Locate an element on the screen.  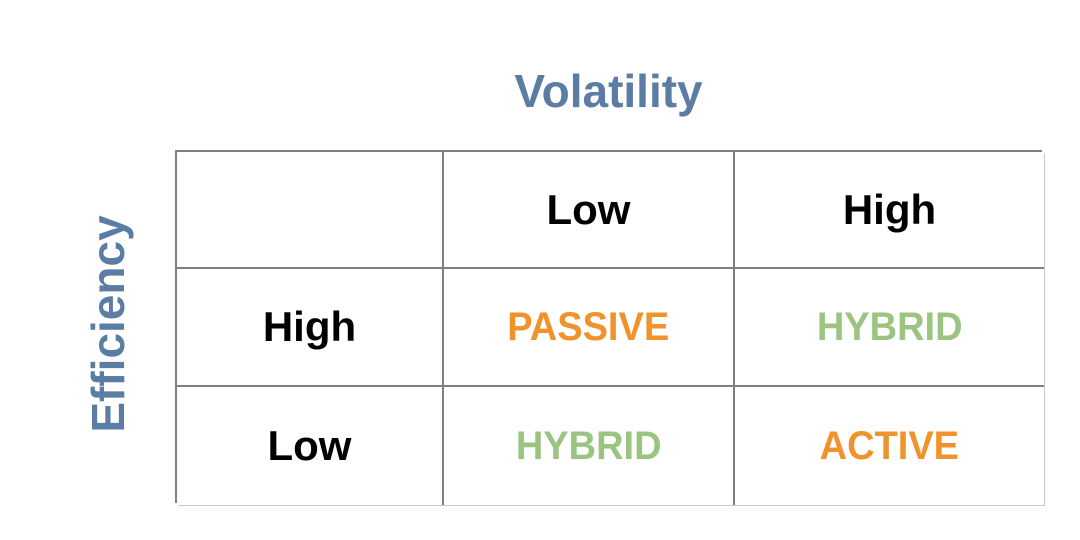
column-header-high-label: High is located at coordinates (889, 209).